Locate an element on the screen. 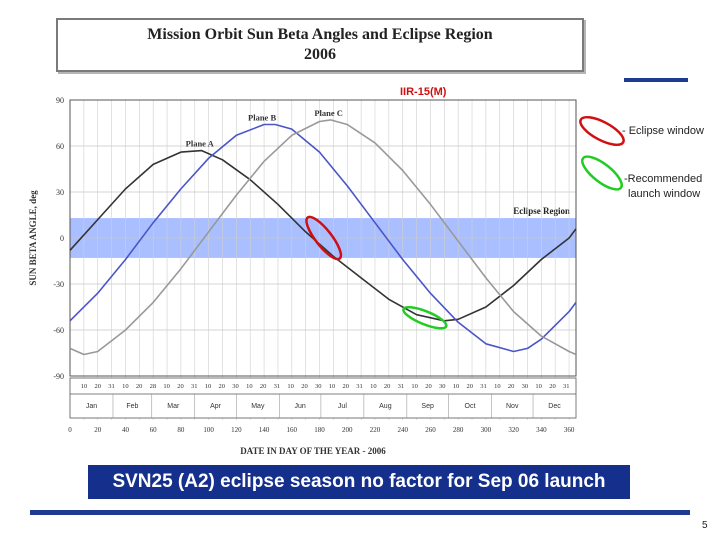  page-number: 5 is located at coordinates (705, 525).